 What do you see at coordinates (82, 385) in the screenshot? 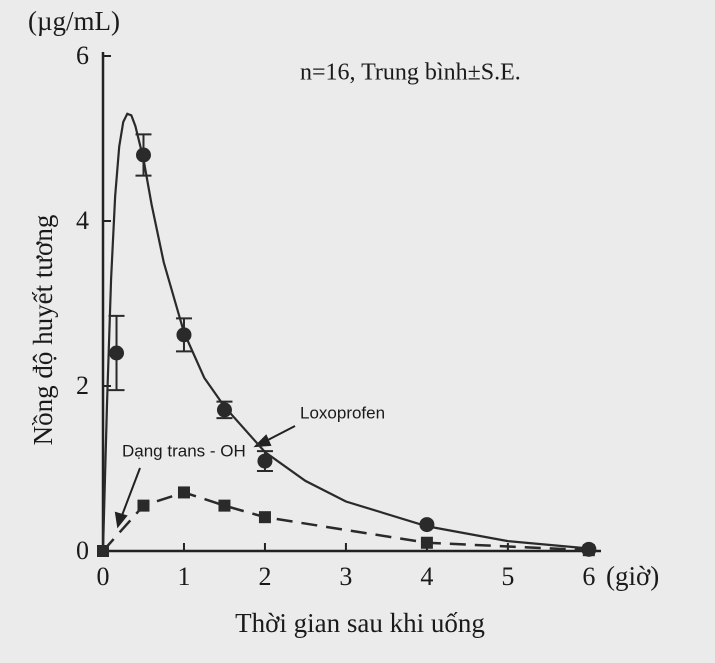
I see `y-tick-label: 2` at bounding box center [82, 385].